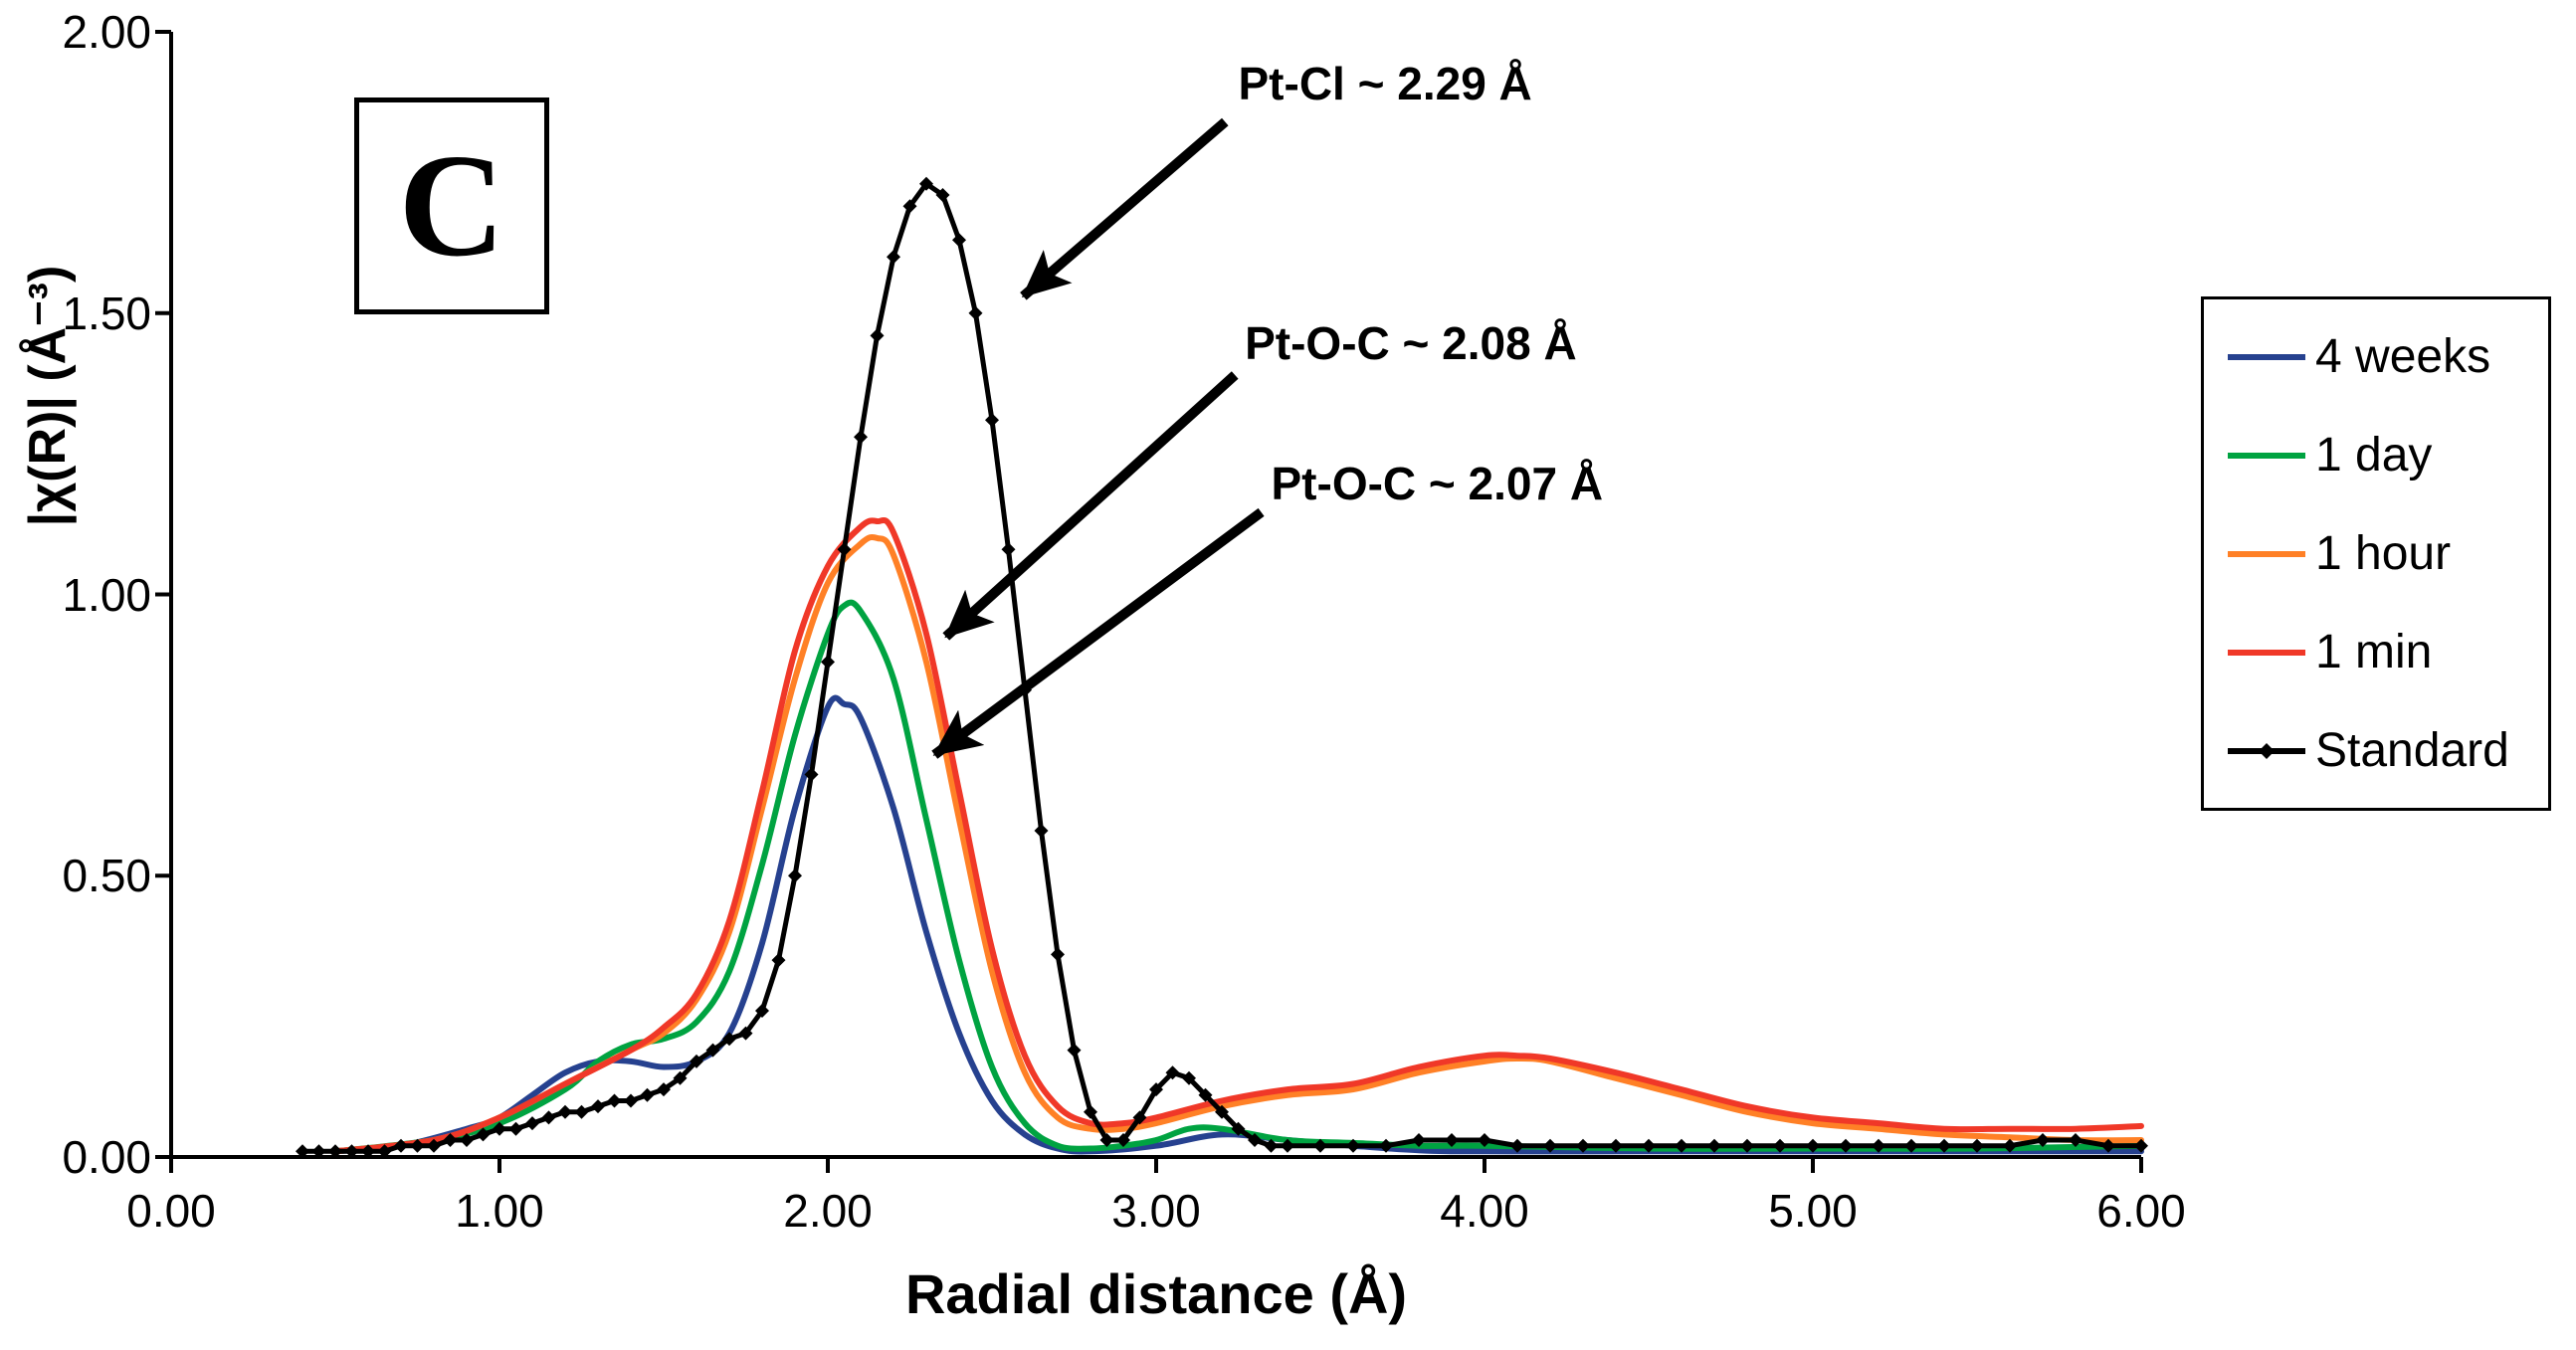 This screenshot has height=1350, width=2576. What do you see at coordinates (171, 1211) in the screenshot?
I see `x-tick-label: 0.00` at bounding box center [171, 1211].